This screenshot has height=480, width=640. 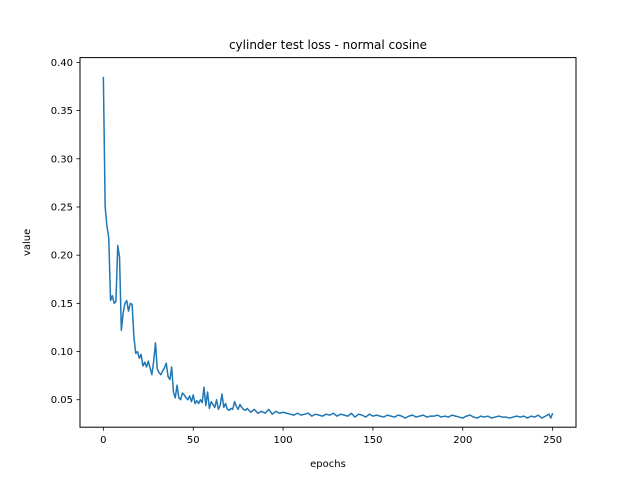 I want to click on y-tick-label: 0.25, so click(x=62, y=207).